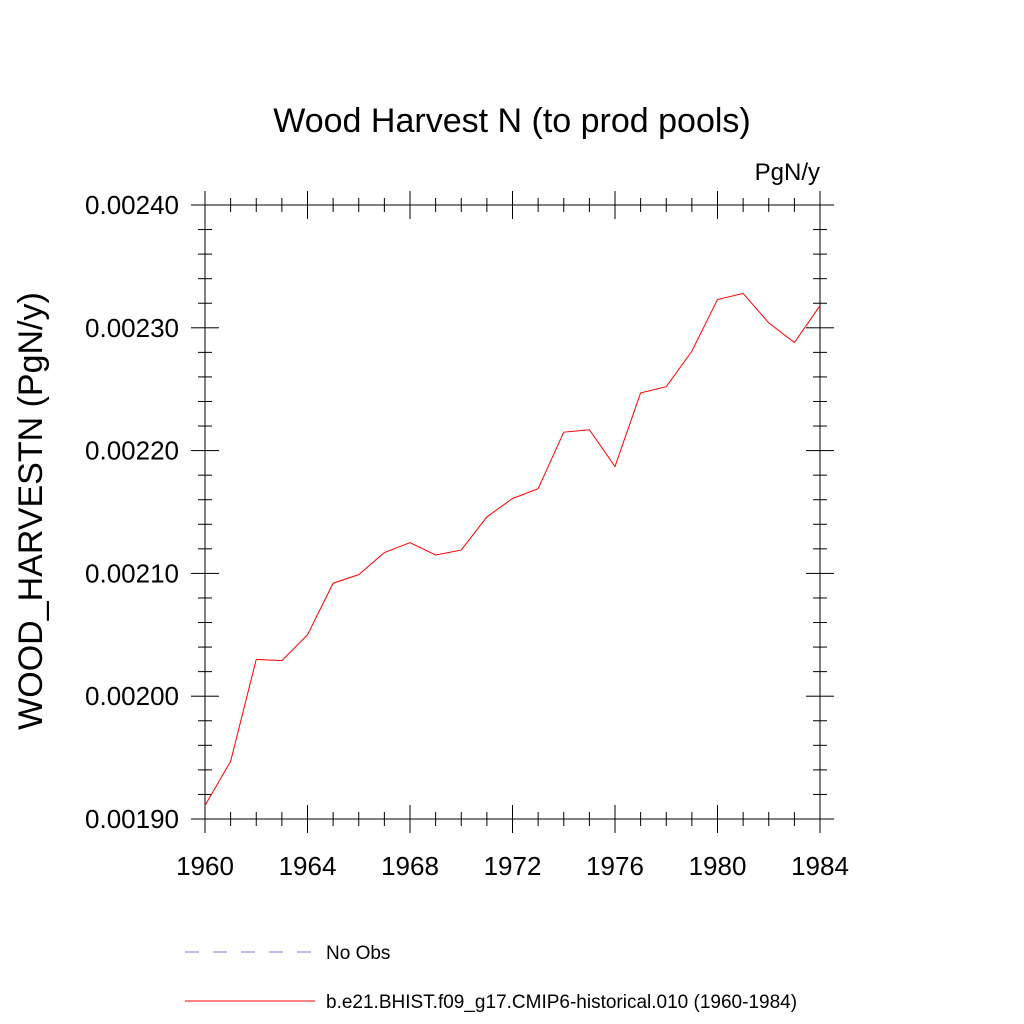  What do you see at coordinates (132, 328) in the screenshot?
I see `y-tick-label: 0.00230` at bounding box center [132, 328].